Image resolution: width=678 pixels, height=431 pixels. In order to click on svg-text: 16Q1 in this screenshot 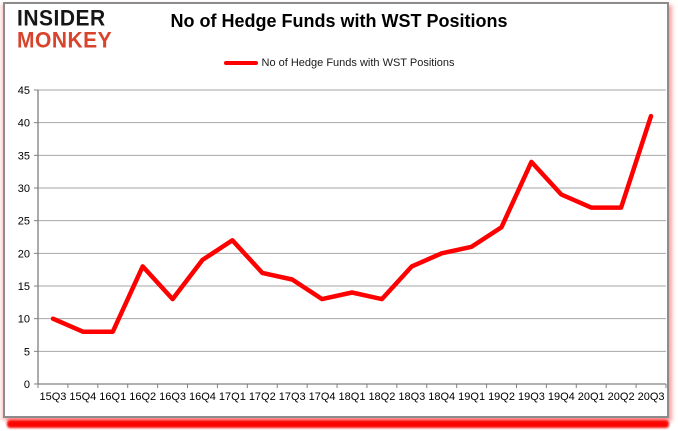, I will do `click(112, 397)`.